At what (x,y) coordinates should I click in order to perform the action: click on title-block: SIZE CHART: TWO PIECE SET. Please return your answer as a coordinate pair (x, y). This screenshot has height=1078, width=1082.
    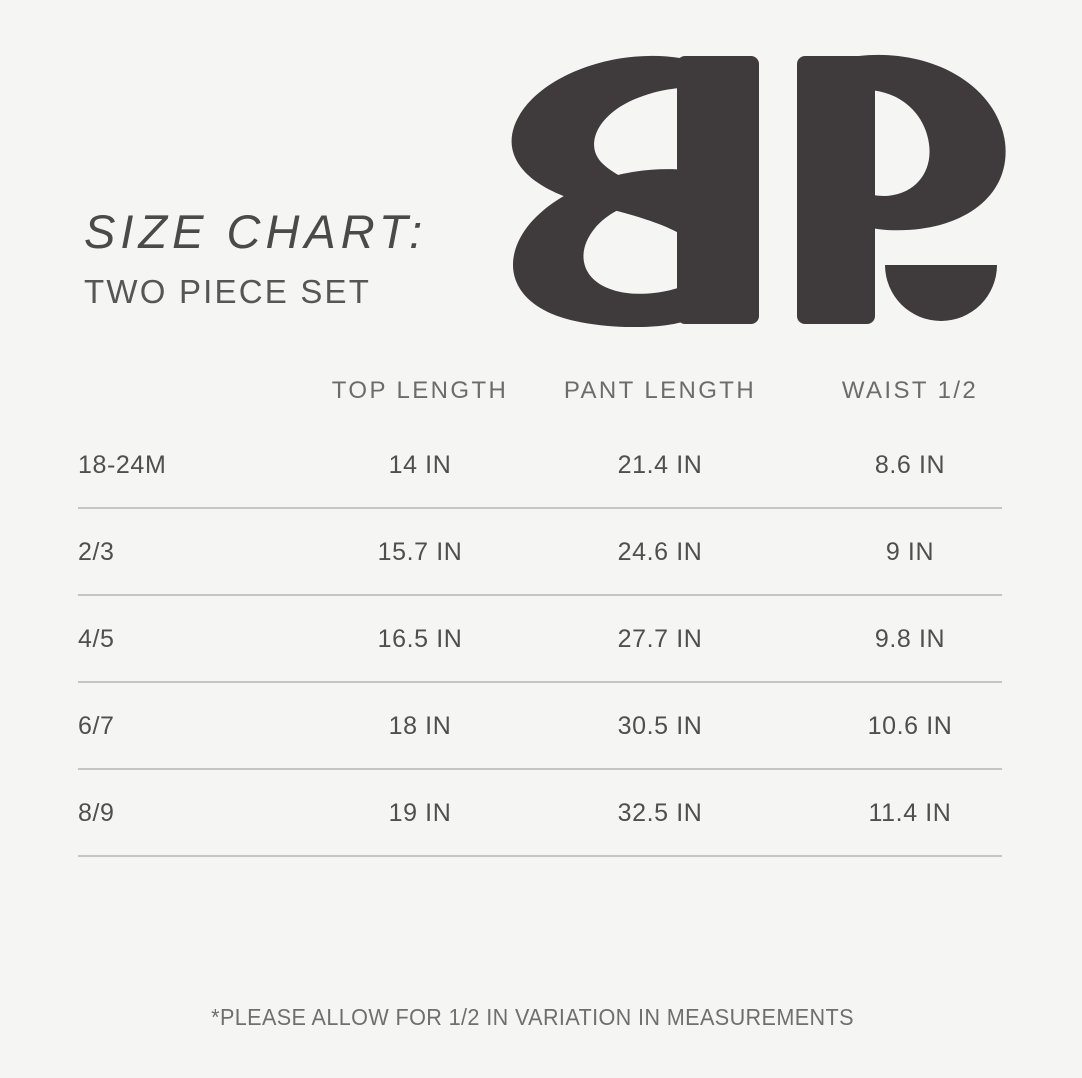
    Looking at the image, I should click on (294, 258).